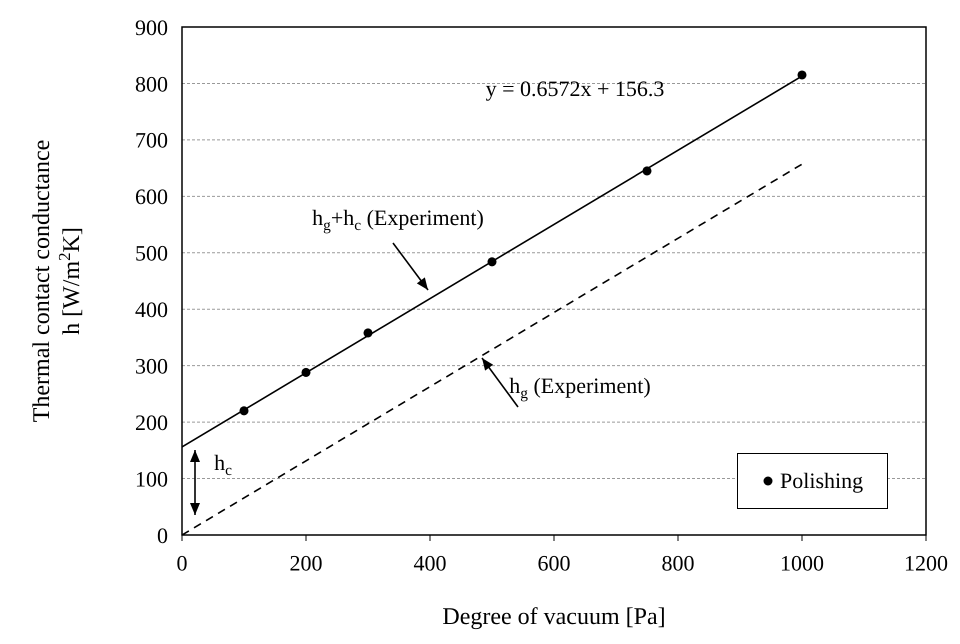 The height and width of the screenshot is (644, 960). Describe the element at coordinates (151, 479) in the screenshot. I see `y-tick-label: 100` at that location.